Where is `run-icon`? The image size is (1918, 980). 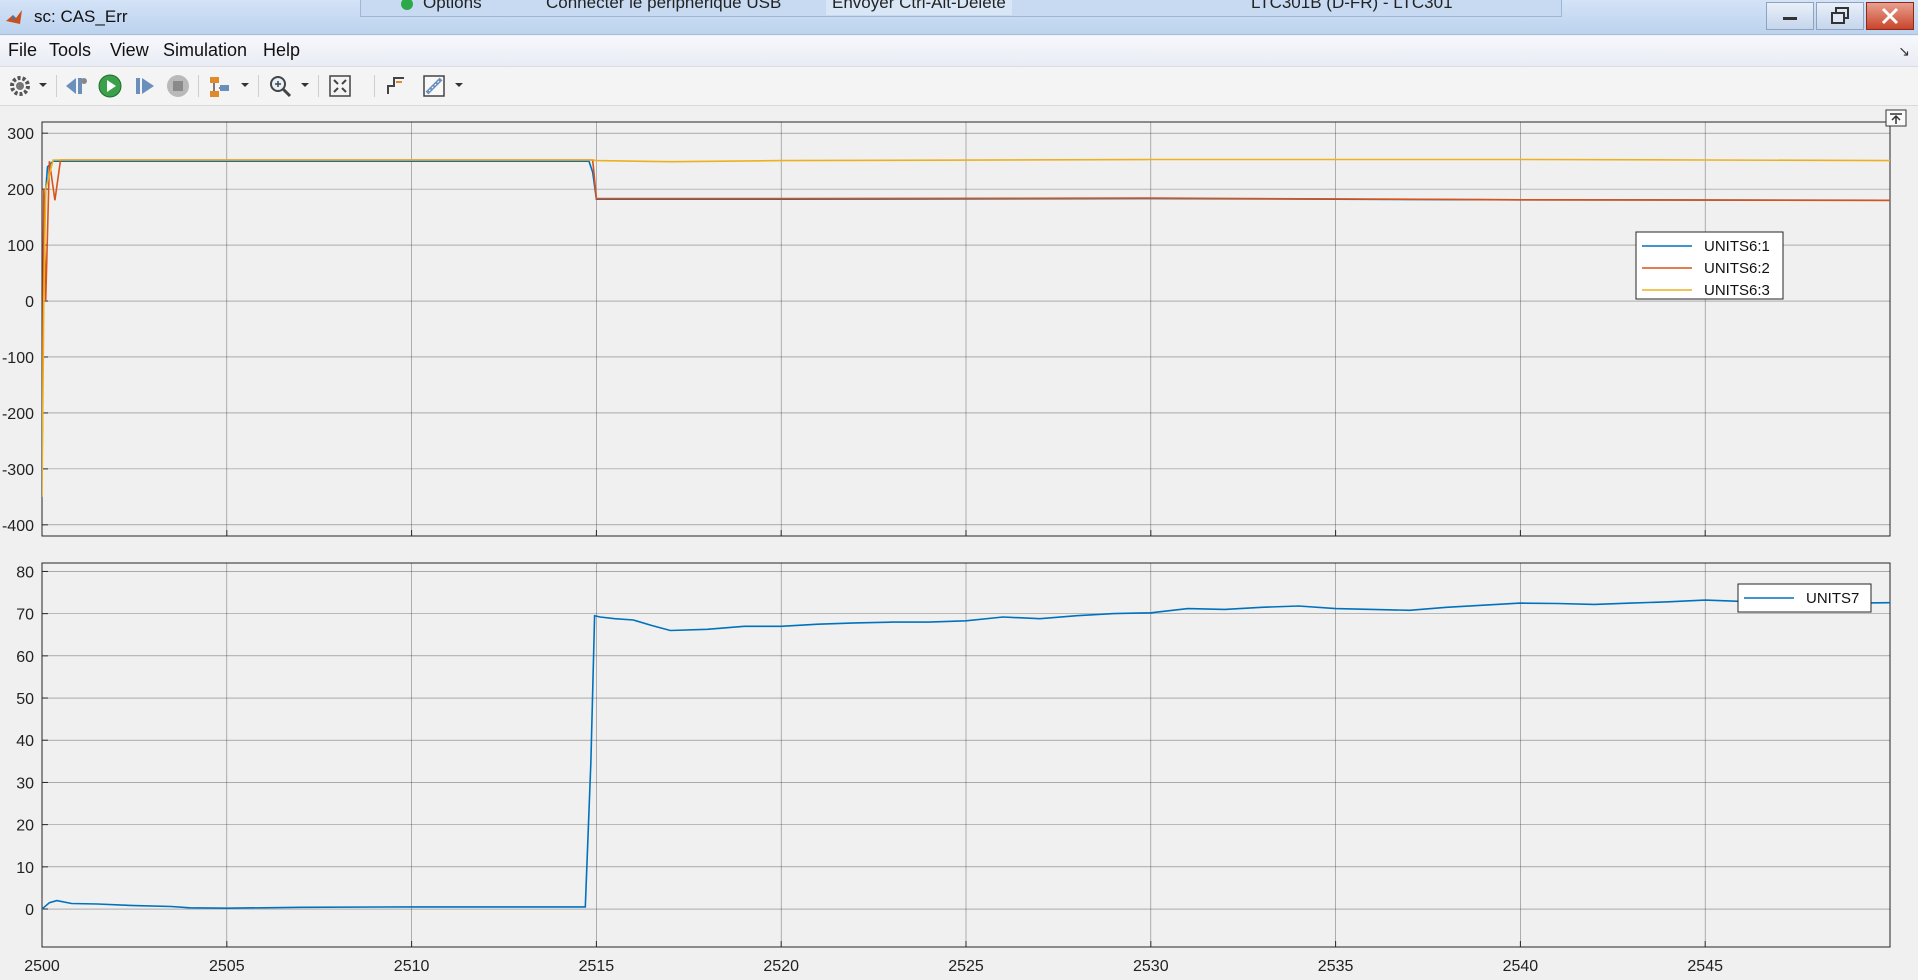 run-icon is located at coordinates (110, 86).